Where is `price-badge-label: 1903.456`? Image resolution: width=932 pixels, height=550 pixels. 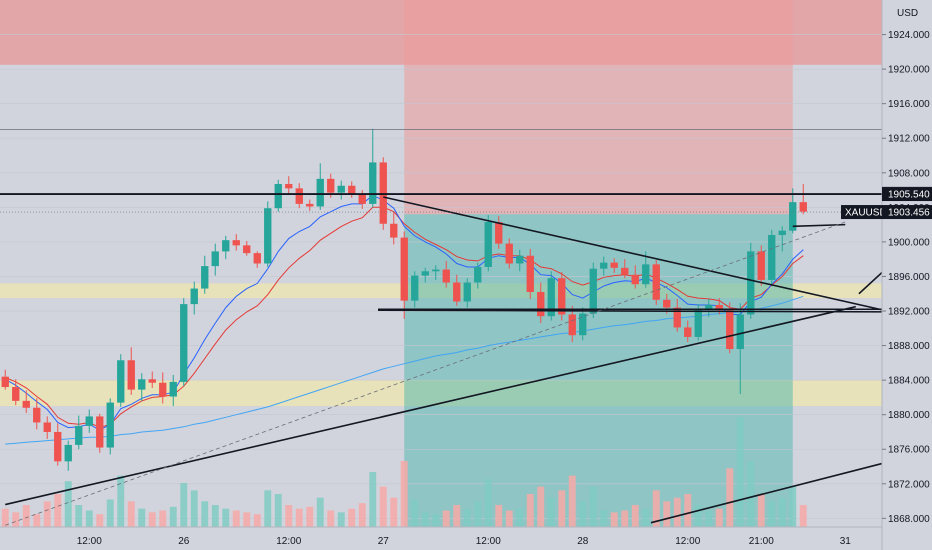 price-badge-label: 1903.456 is located at coordinates (909, 213).